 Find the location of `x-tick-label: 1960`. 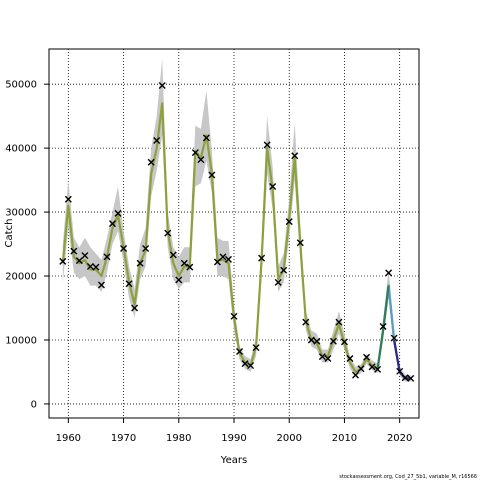

x-tick-label: 1960 is located at coordinates (68, 438).